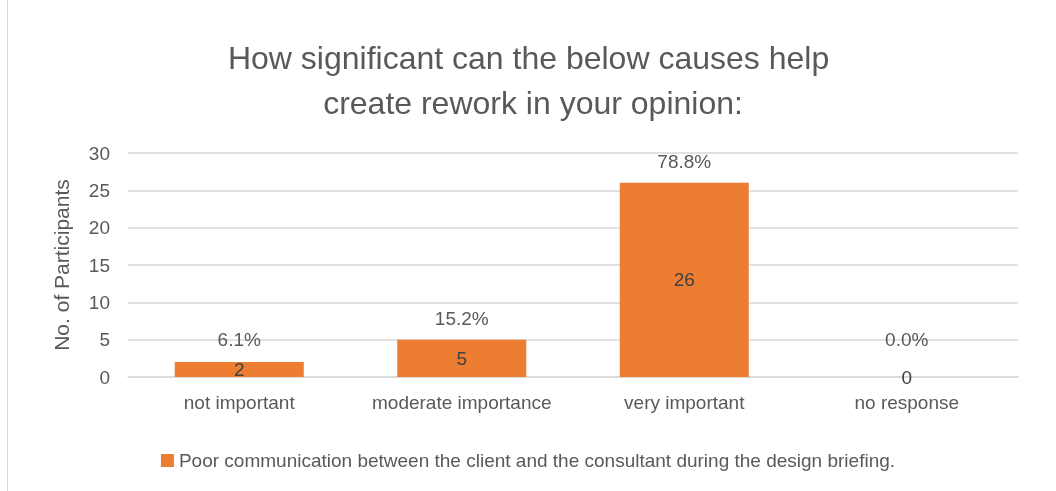 The height and width of the screenshot is (491, 1056). What do you see at coordinates (907, 377) in the screenshot?
I see `data-label: 0` at bounding box center [907, 377].